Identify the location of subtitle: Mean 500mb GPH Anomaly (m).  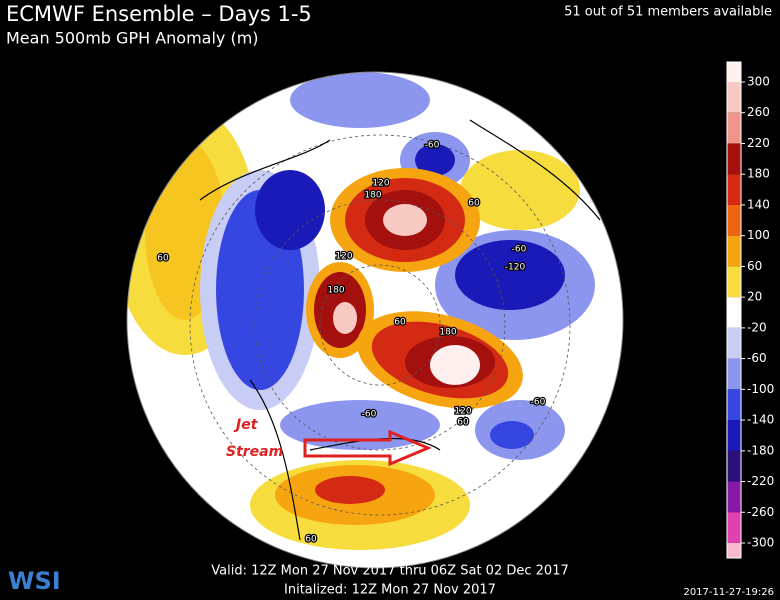
(132, 38).